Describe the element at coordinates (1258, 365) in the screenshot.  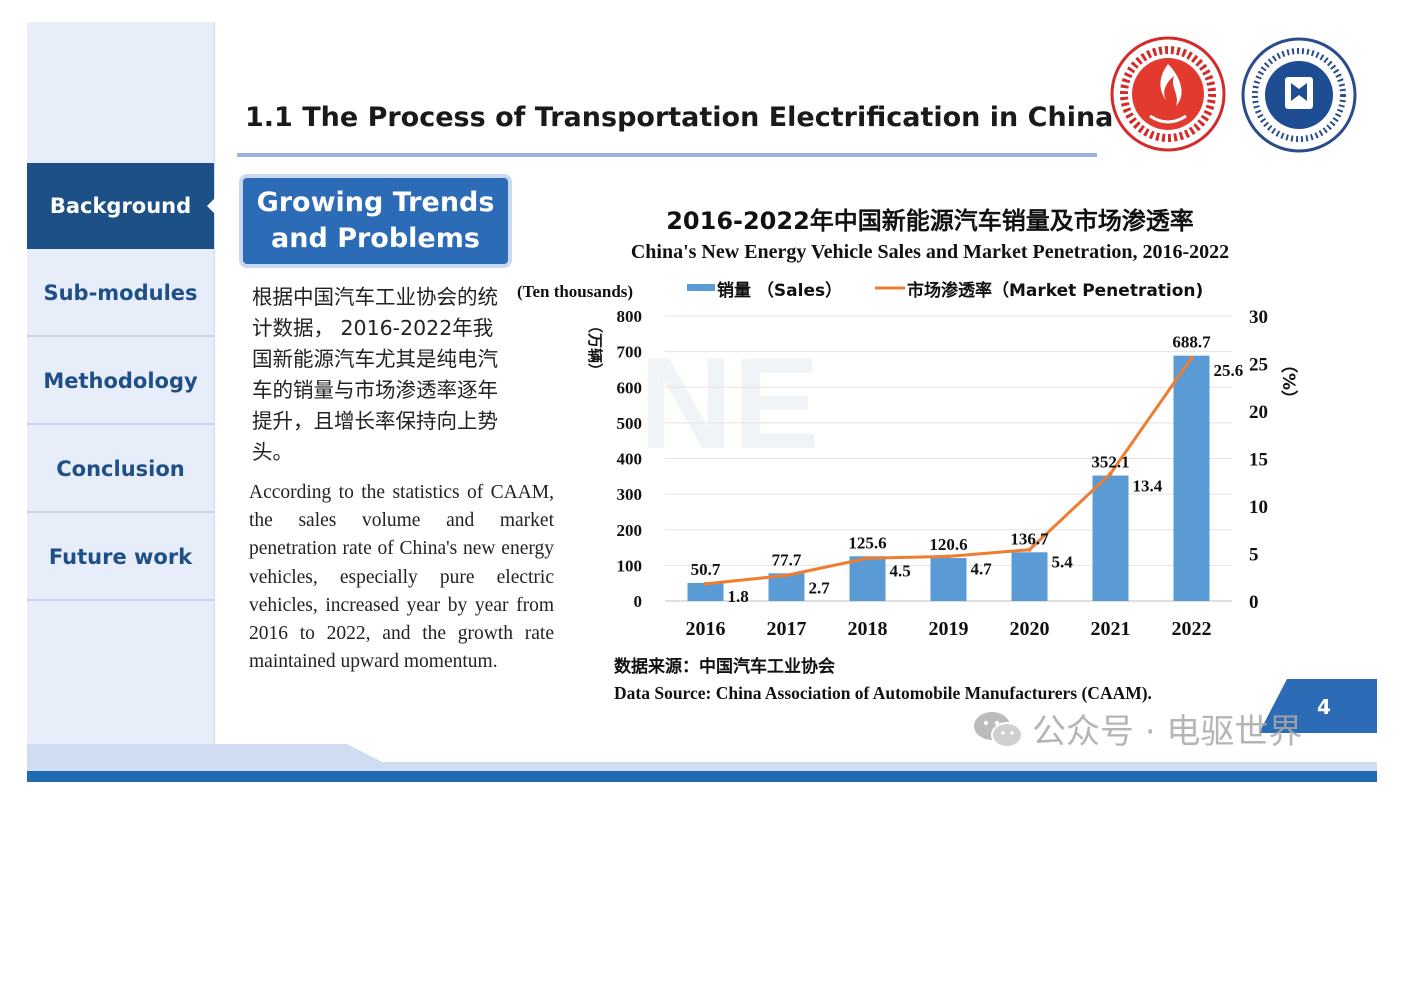
I see `right-axis-tick-label: 25` at that location.